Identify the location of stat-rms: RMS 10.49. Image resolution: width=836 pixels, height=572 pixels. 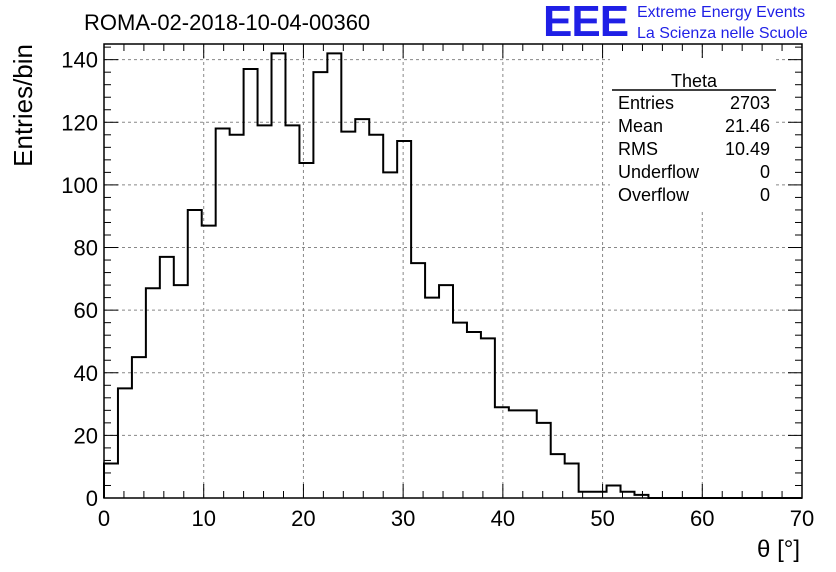
(694, 149).